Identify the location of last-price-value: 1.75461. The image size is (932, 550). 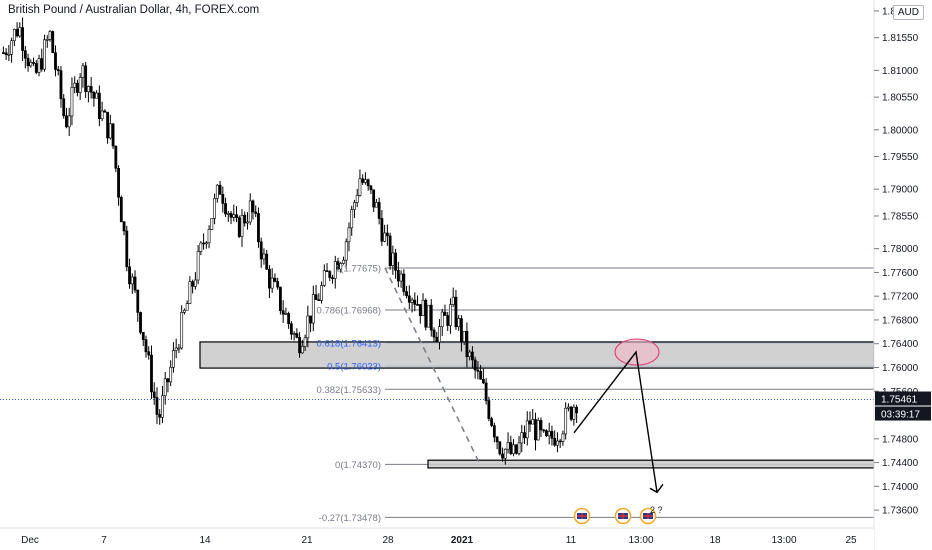
(899, 400).